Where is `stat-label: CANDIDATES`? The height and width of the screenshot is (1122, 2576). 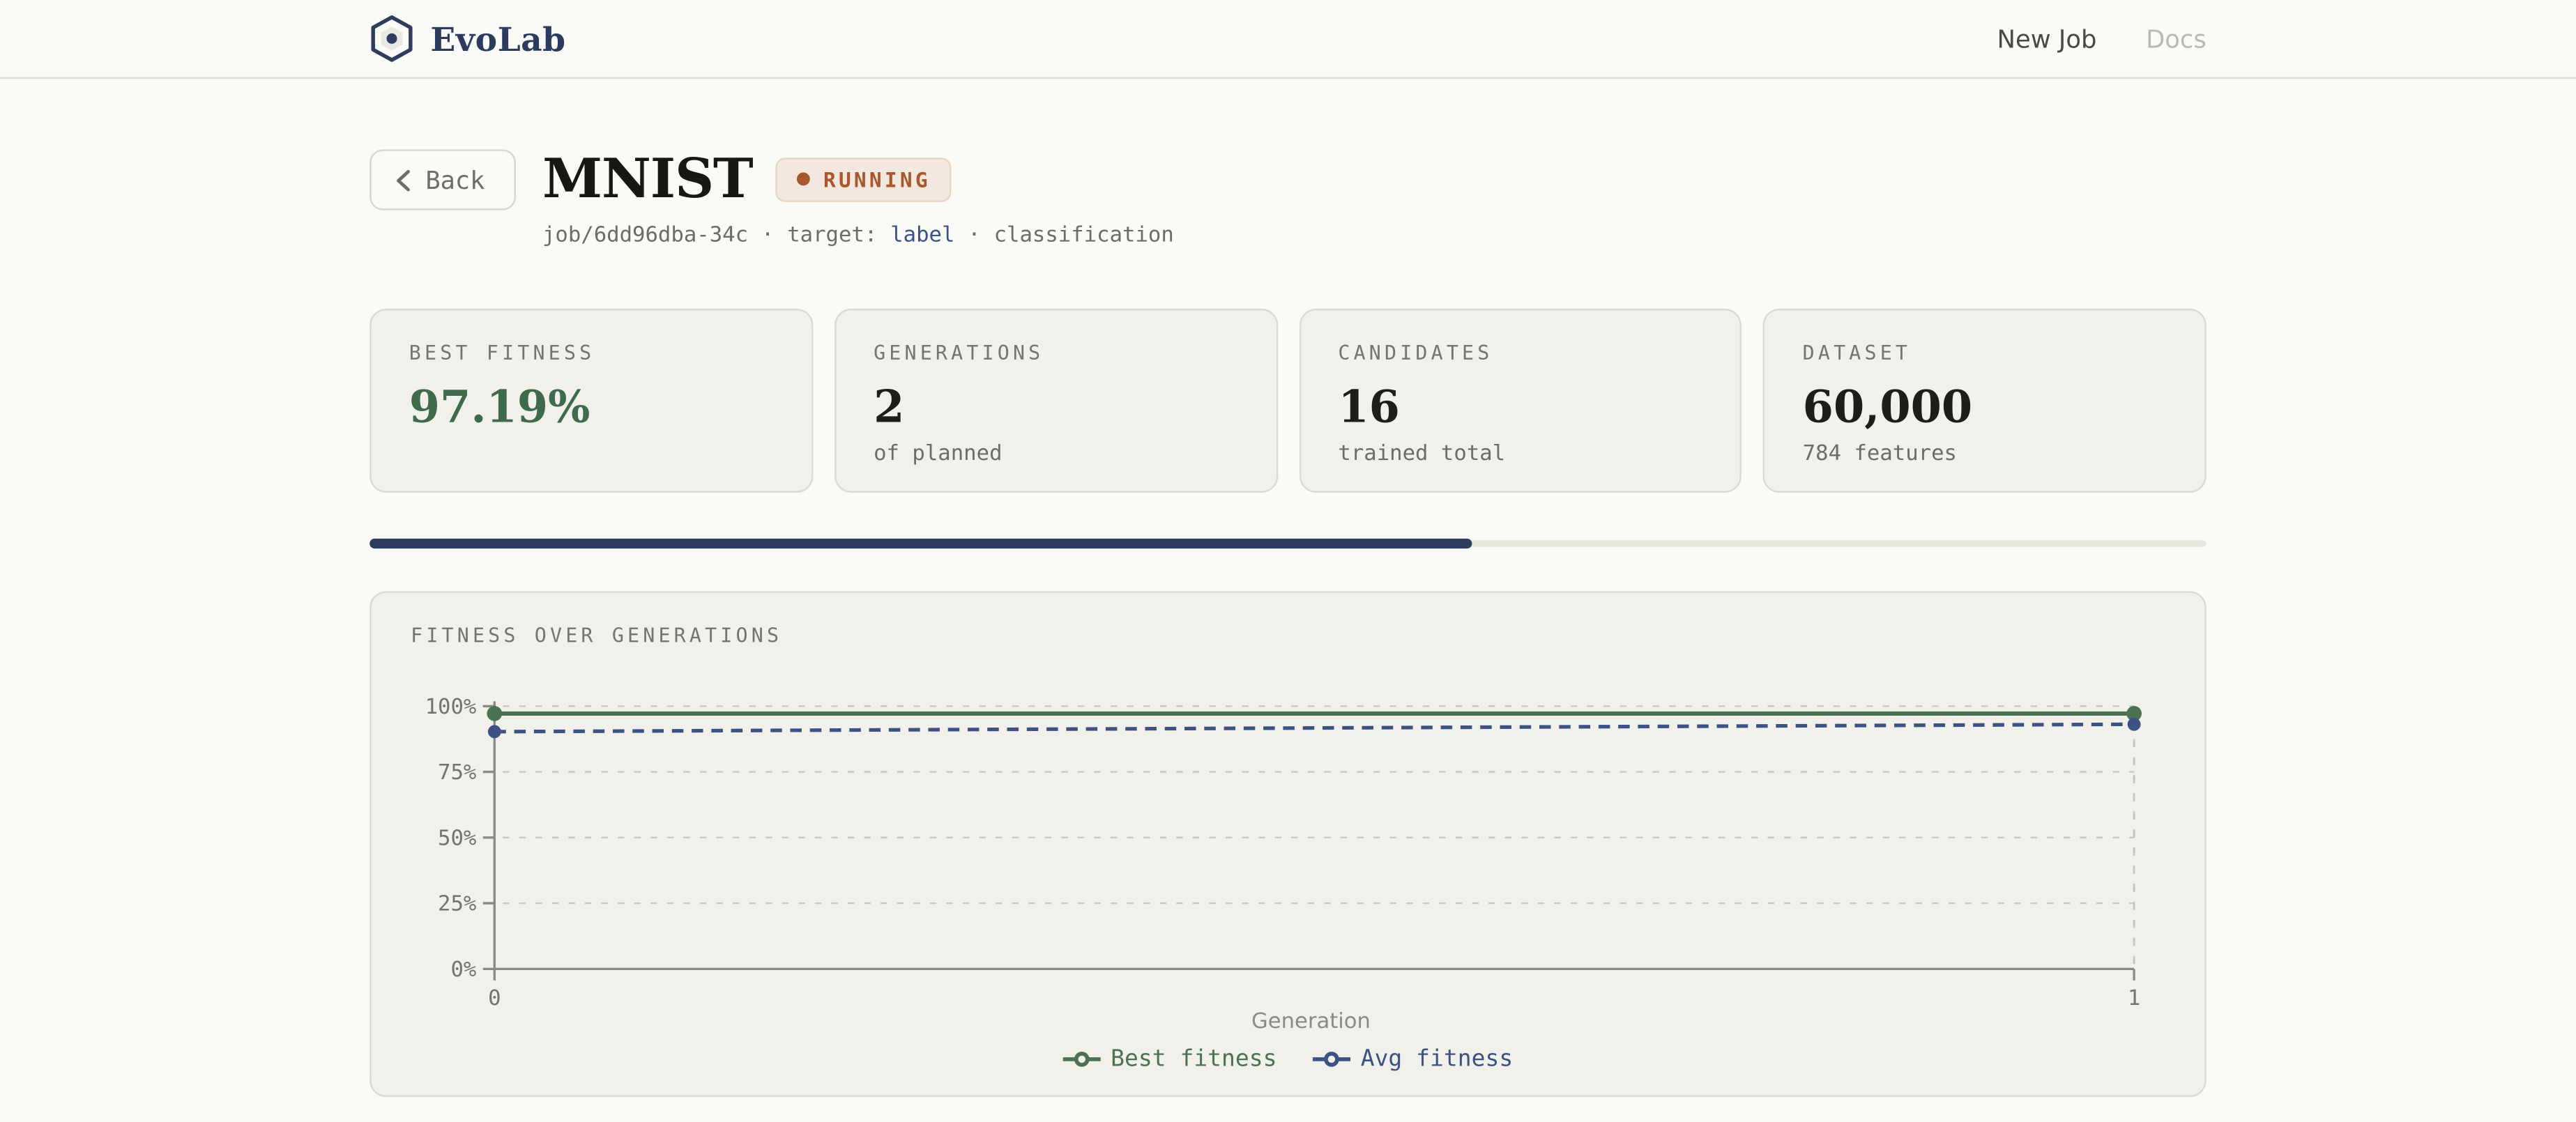 stat-label: CANDIDATES is located at coordinates (1416, 353).